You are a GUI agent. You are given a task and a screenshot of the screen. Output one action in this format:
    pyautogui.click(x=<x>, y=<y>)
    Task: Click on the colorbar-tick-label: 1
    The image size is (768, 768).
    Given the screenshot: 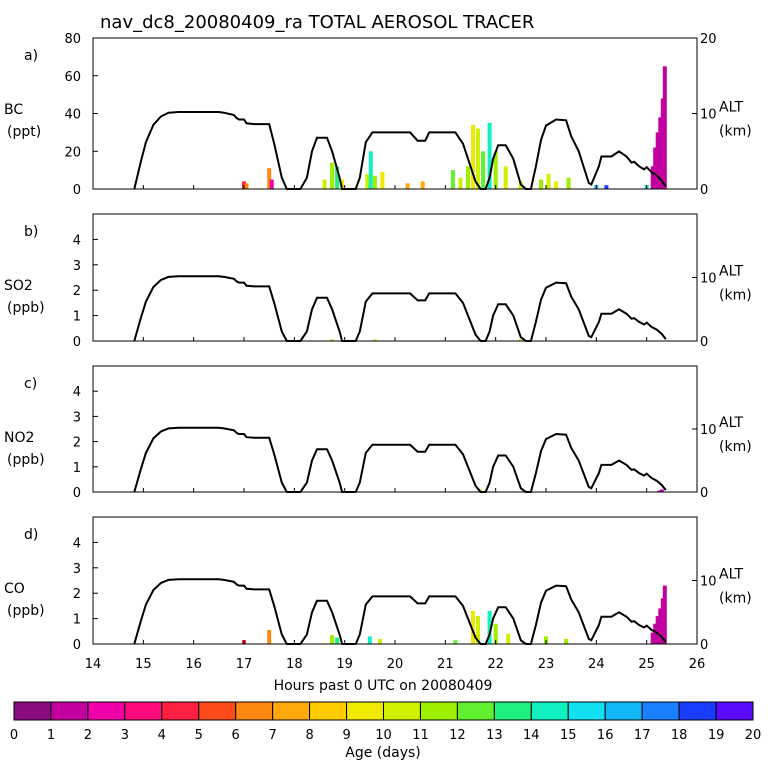 What is the action you would take?
    pyautogui.click(x=51, y=735)
    